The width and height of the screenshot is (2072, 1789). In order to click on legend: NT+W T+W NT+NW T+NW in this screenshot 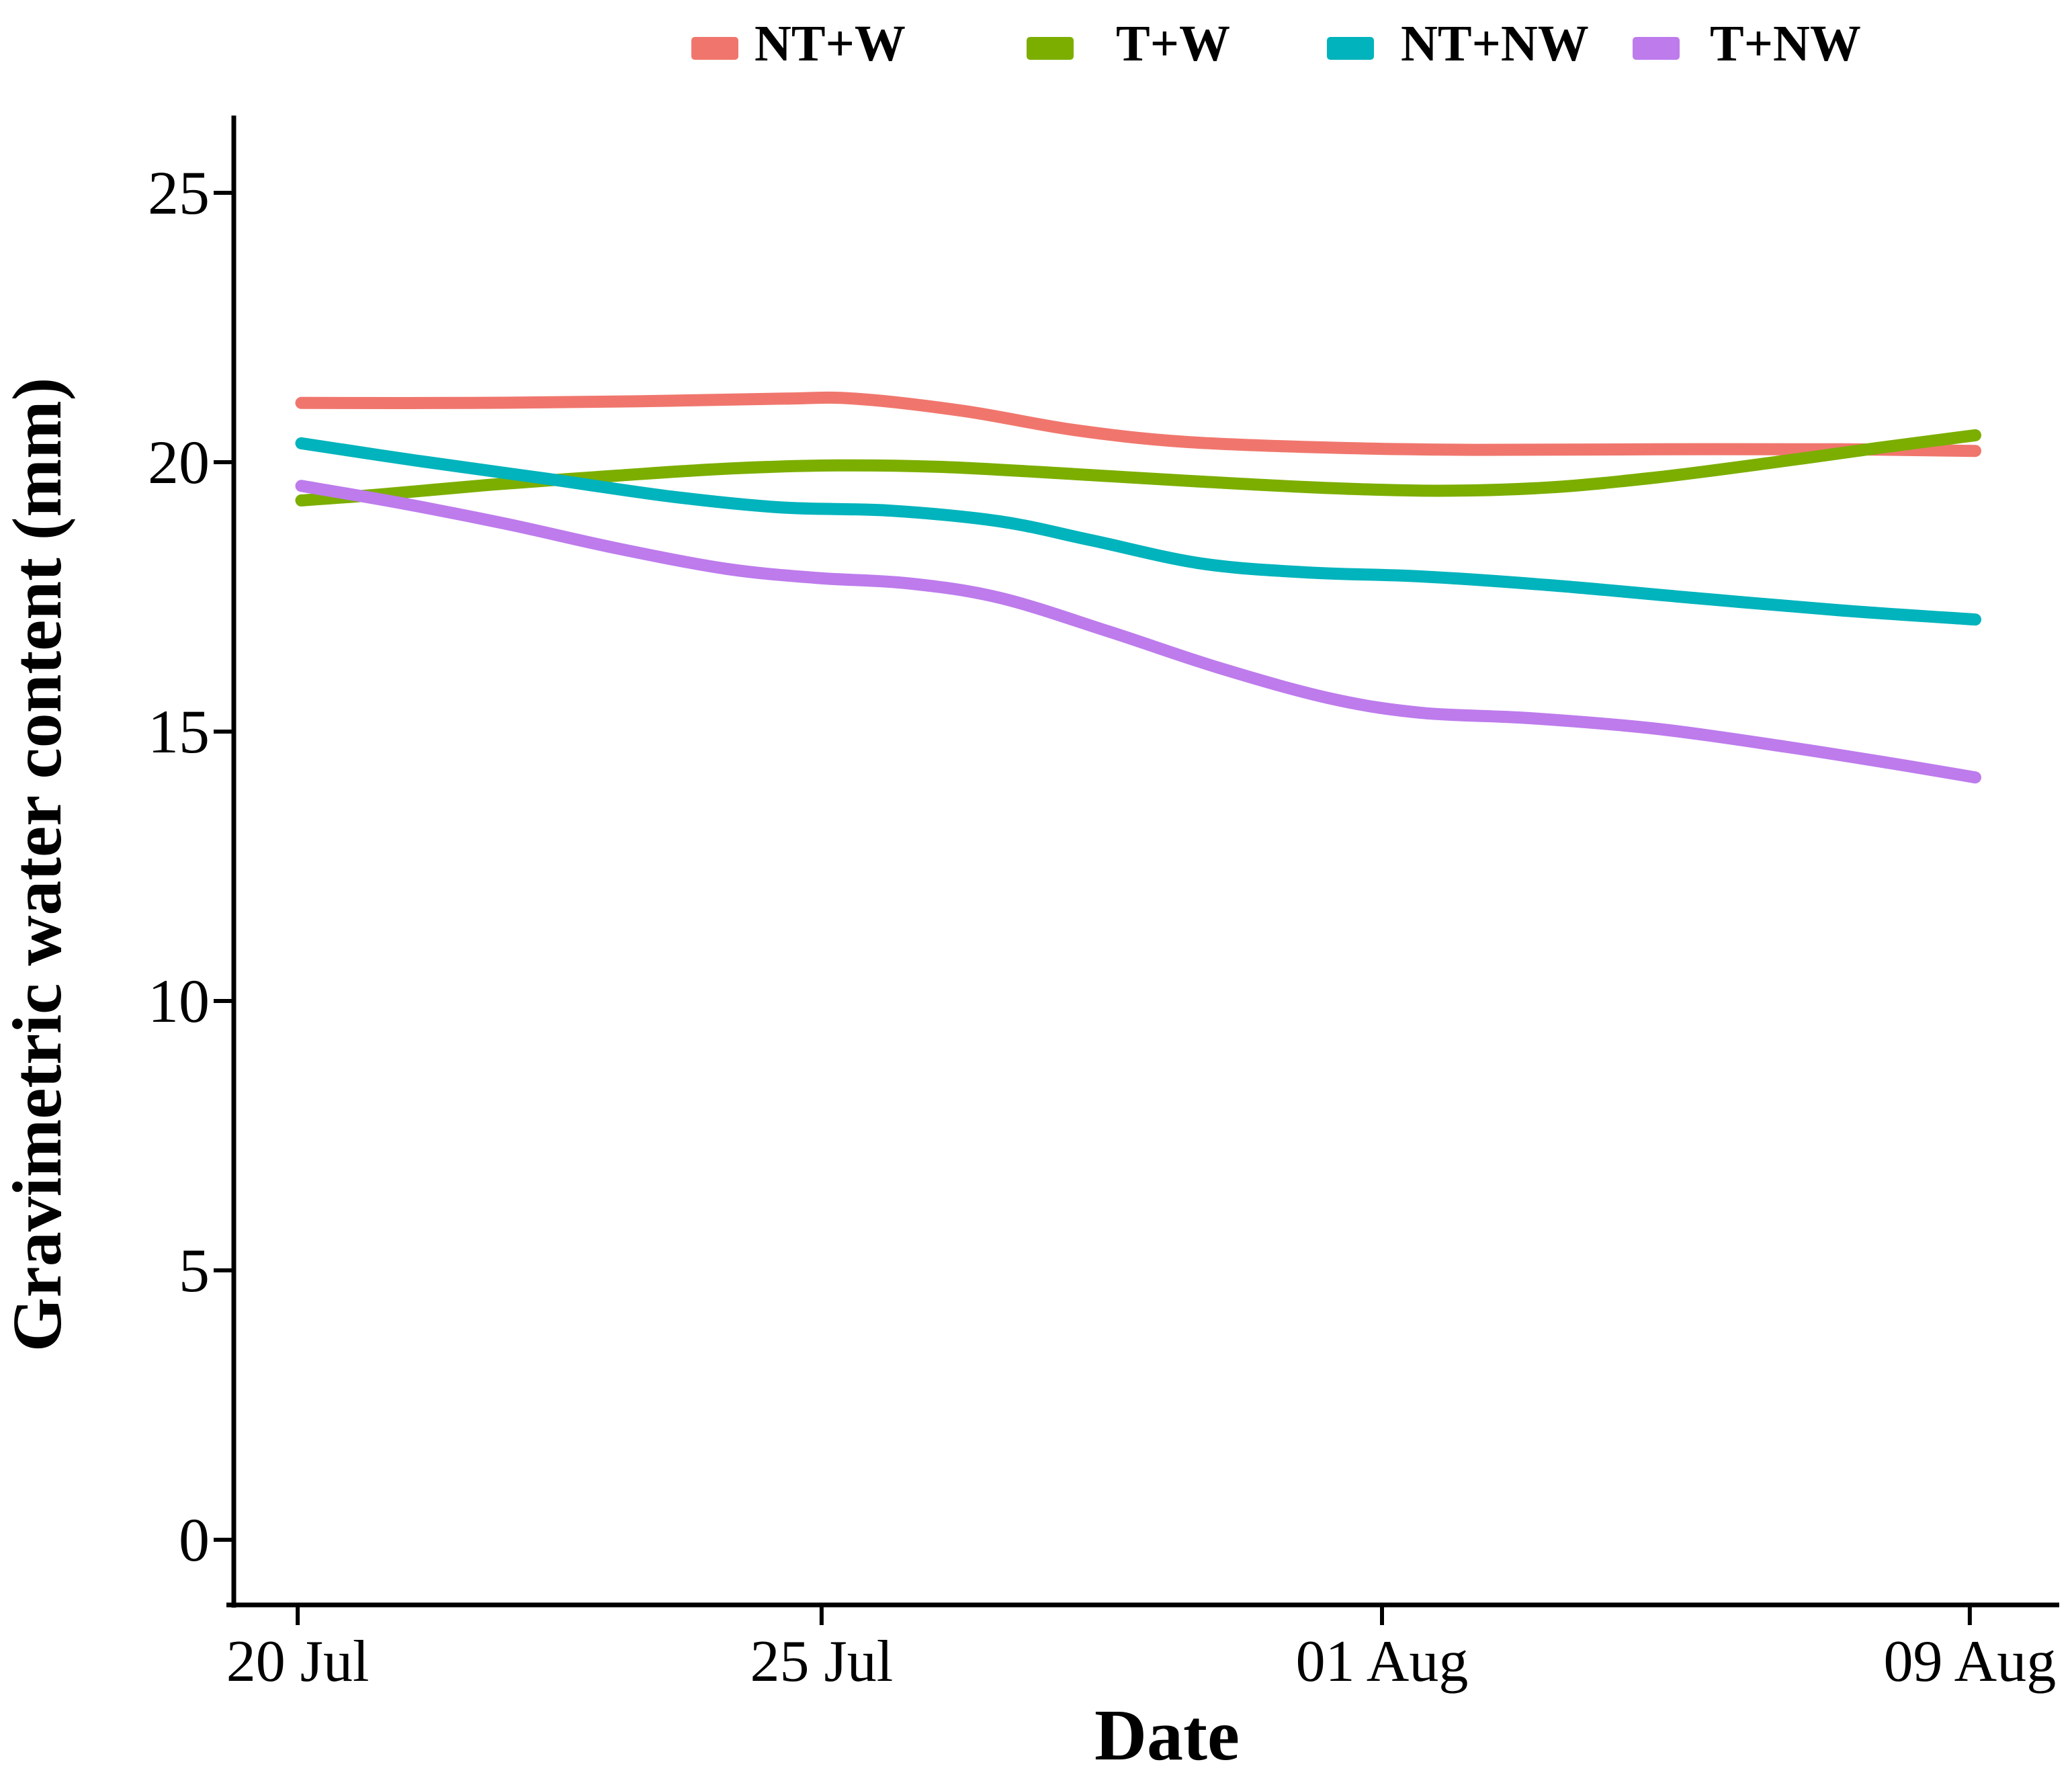, I will do `click(1036, 43)`.